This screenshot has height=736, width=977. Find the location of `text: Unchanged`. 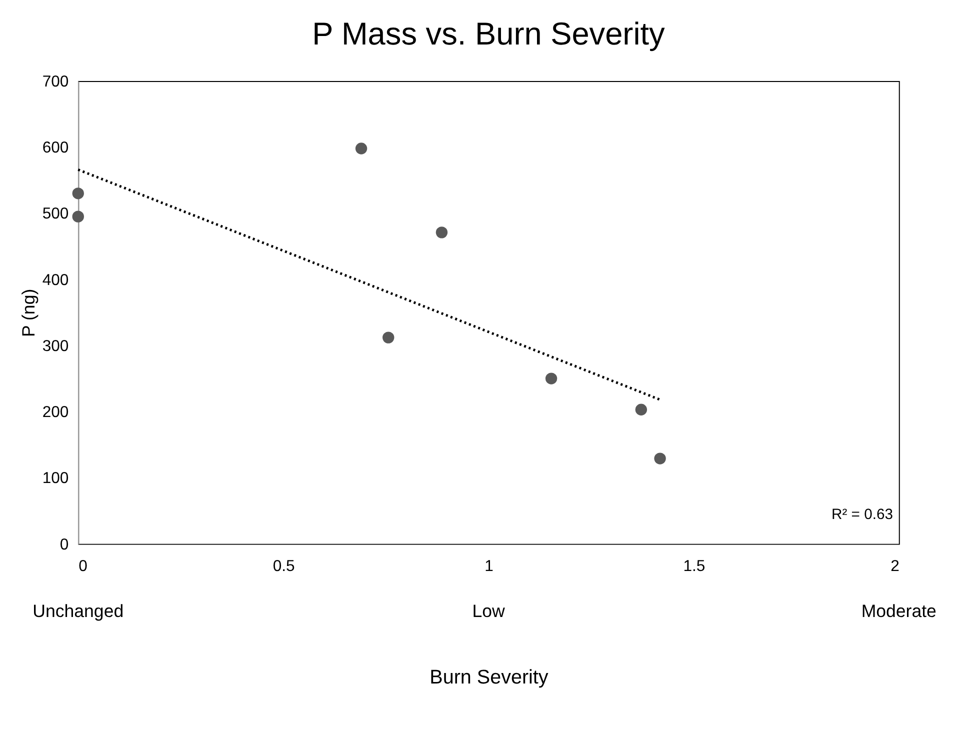

text: Unchanged is located at coordinates (78, 611).